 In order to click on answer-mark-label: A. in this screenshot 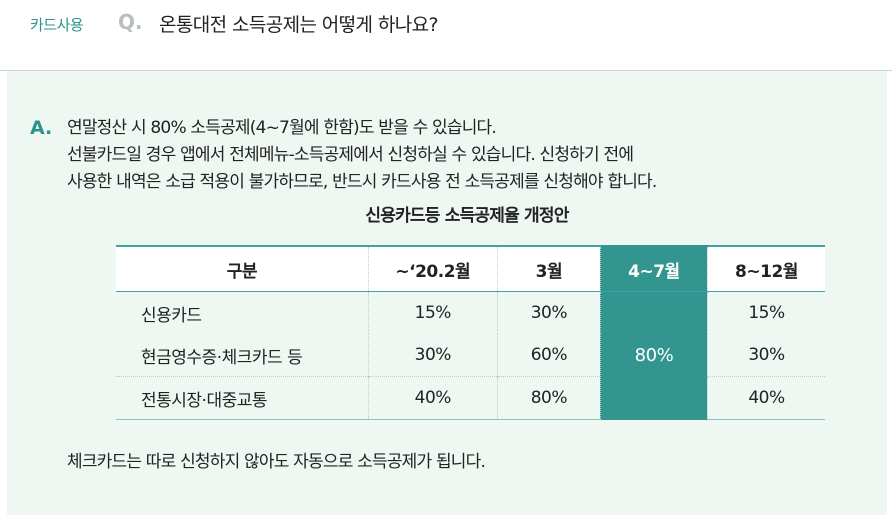, I will do `click(41, 128)`.